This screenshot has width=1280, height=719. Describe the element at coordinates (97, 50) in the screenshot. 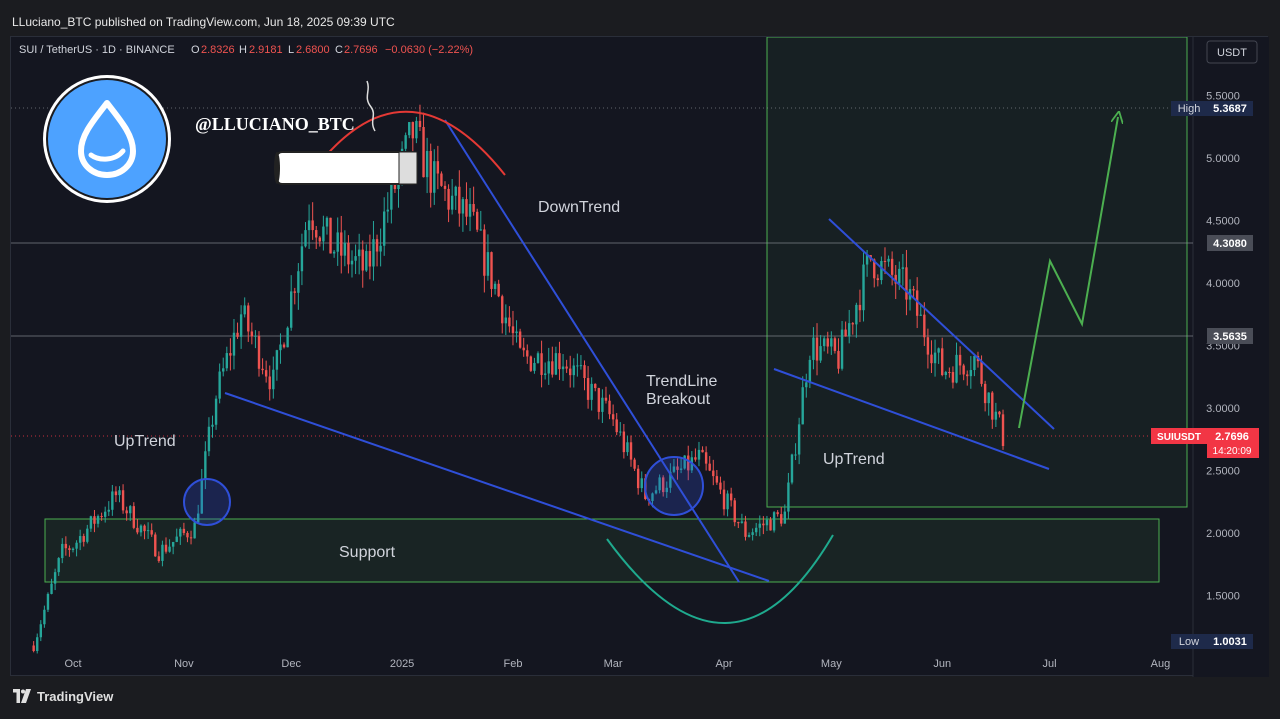

I see `symbol-label: SUI / TetherUS · 1D · BINANCE` at that location.